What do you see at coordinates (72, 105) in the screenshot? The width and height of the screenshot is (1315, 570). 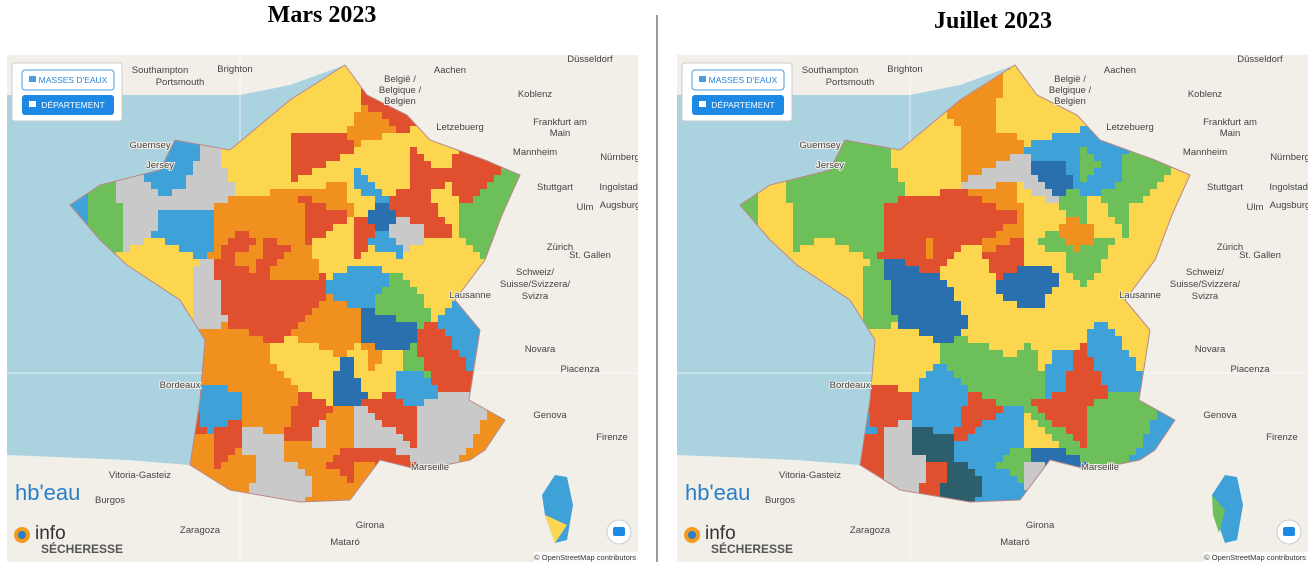 I see `button-label: DÉPARTEMENT` at bounding box center [72, 105].